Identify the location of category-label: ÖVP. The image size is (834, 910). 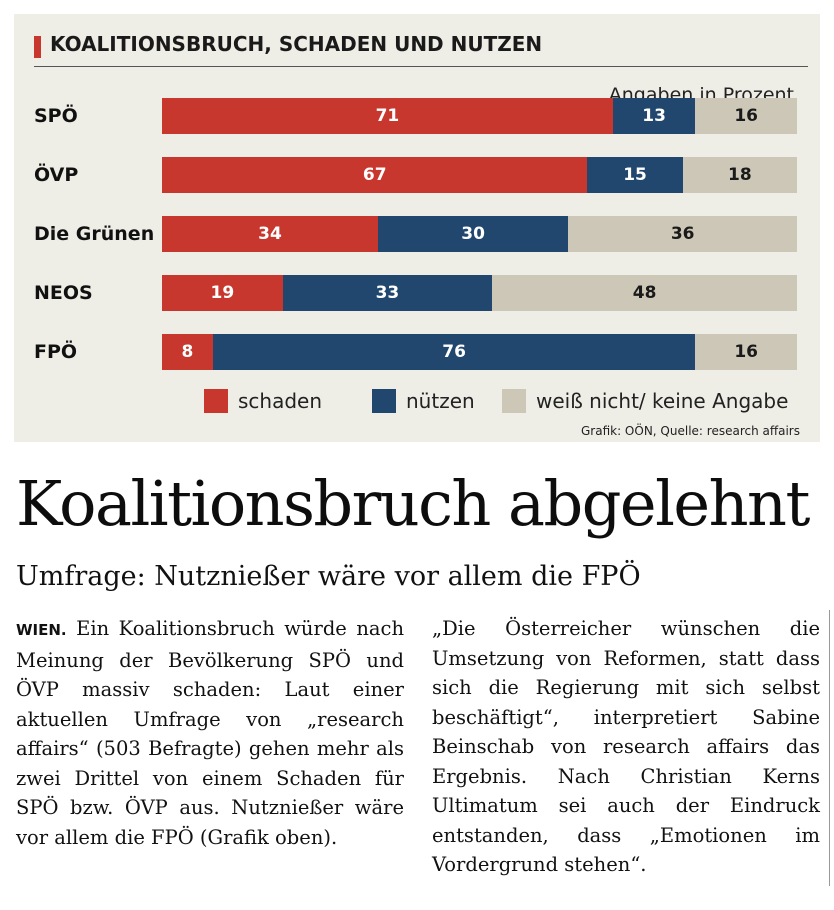
(56, 175).